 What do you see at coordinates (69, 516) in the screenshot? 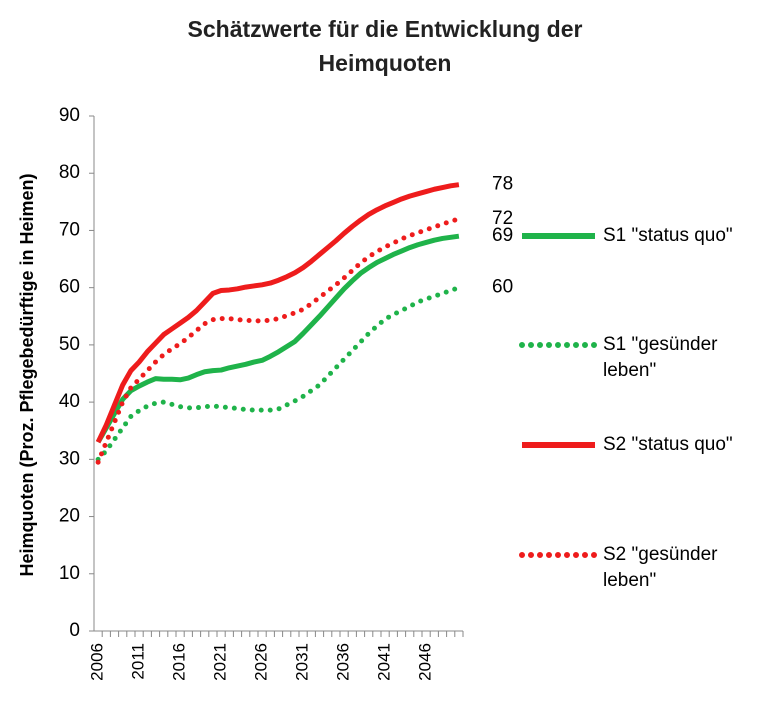
I see `y-tick-label: 20` at bounding box center [69, 516].